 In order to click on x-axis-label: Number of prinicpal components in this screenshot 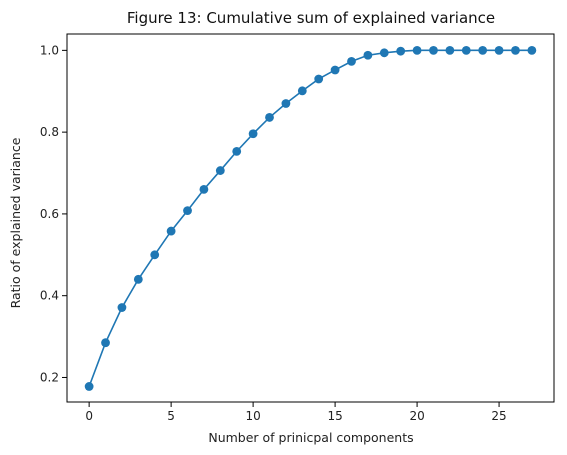, I will do `click(310, 437)`.